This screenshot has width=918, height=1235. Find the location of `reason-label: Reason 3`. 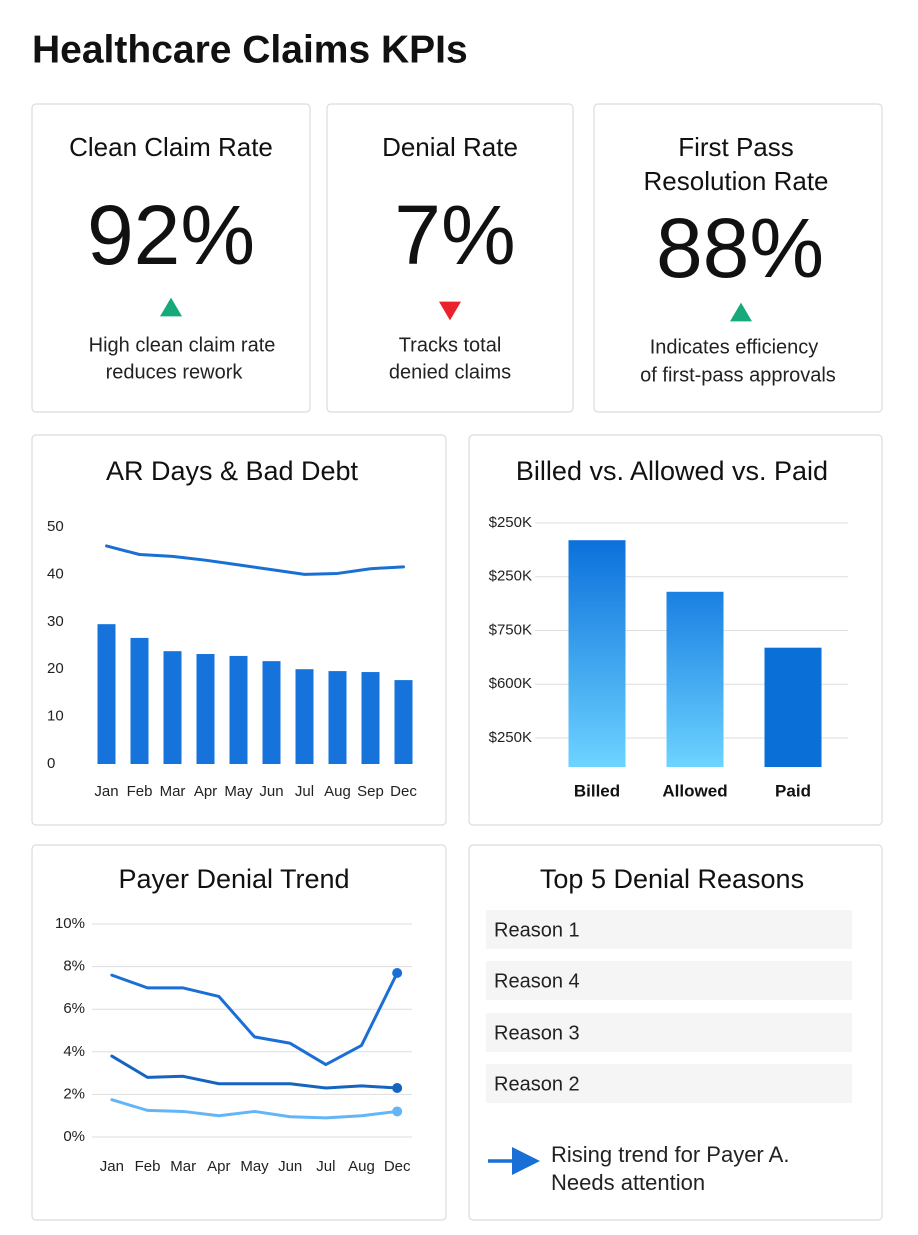

reason-label: Reason 3 is located at coordinates (537, 1033).